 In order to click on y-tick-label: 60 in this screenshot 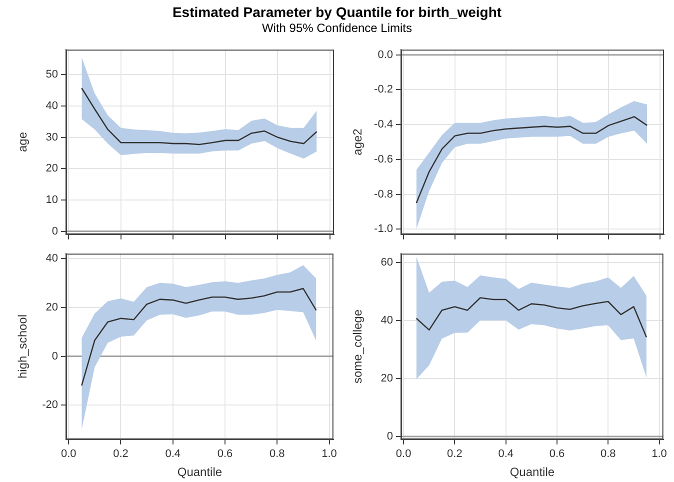, I will do `click(386, 262)`.